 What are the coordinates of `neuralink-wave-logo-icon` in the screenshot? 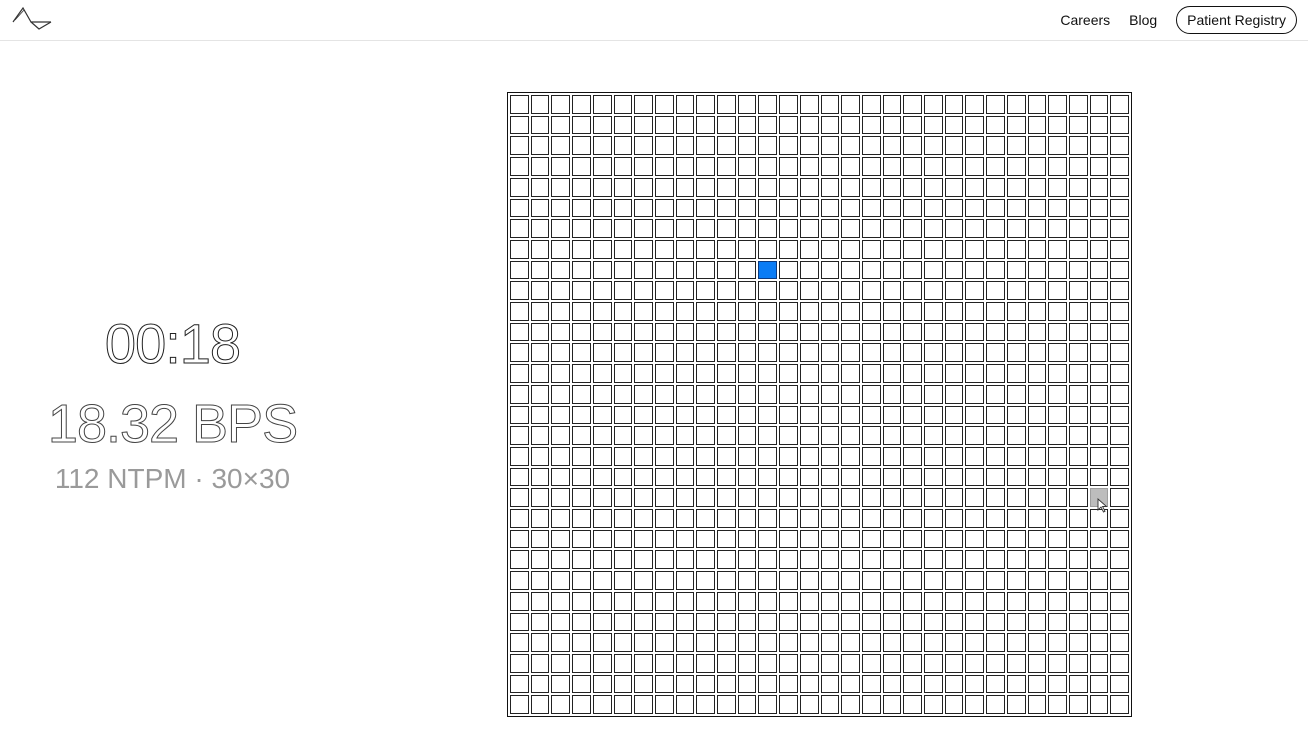 It's located at (32, 18).